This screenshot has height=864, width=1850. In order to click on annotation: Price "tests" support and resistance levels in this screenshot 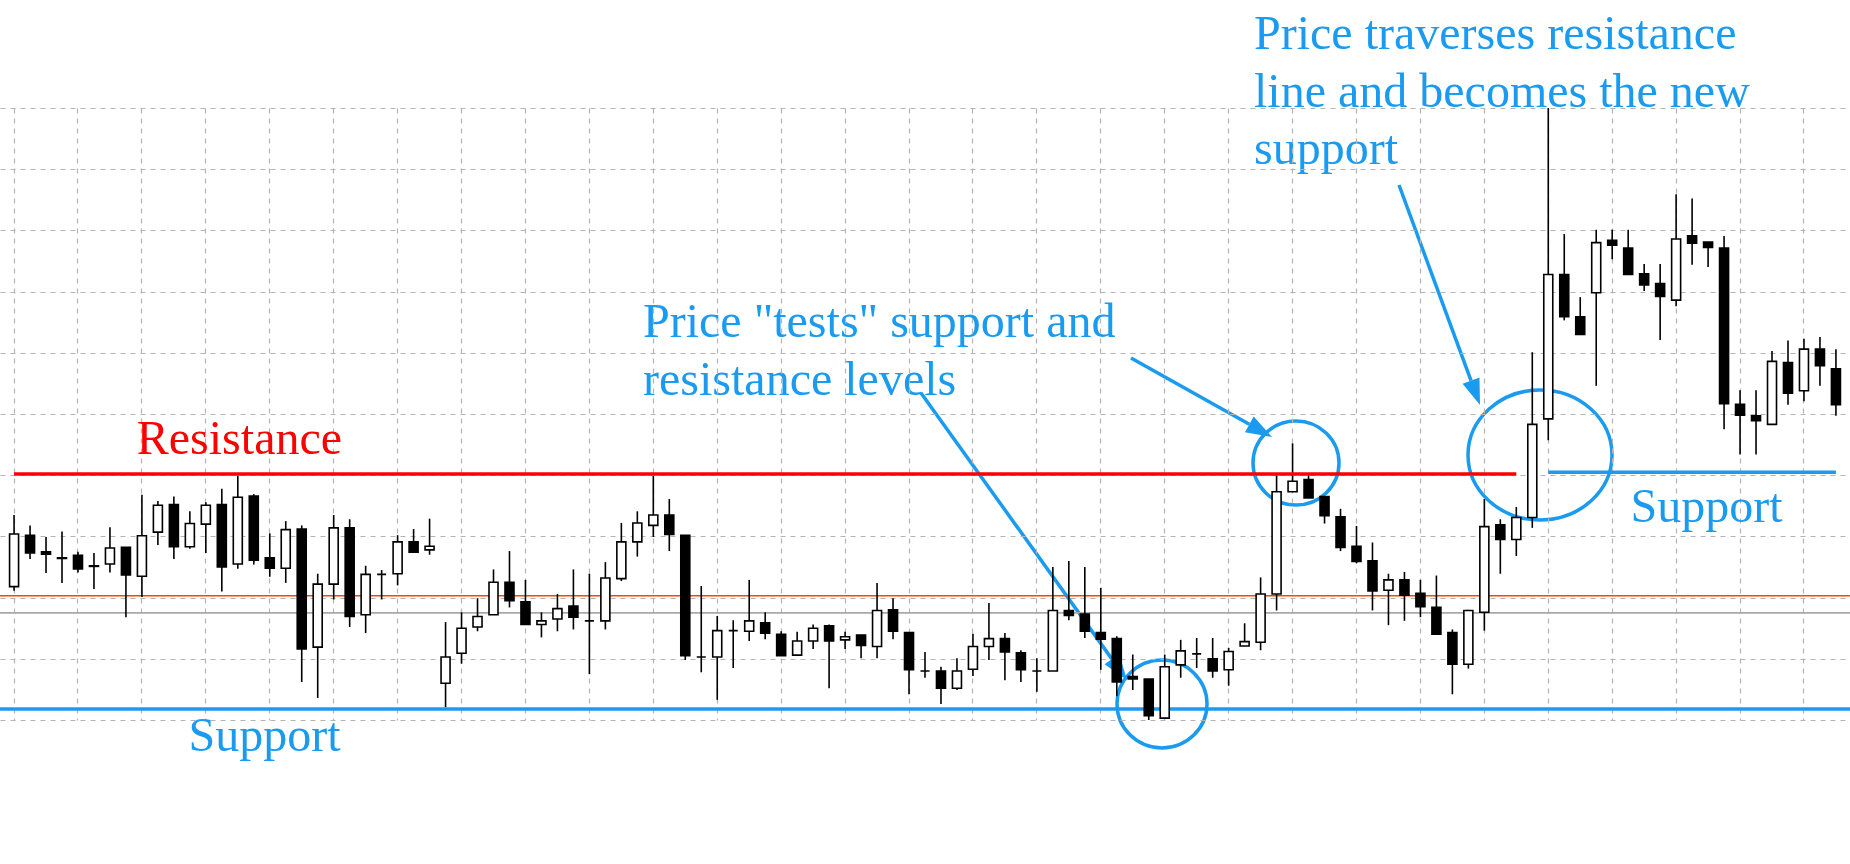, I will do `click(880, 350)`.